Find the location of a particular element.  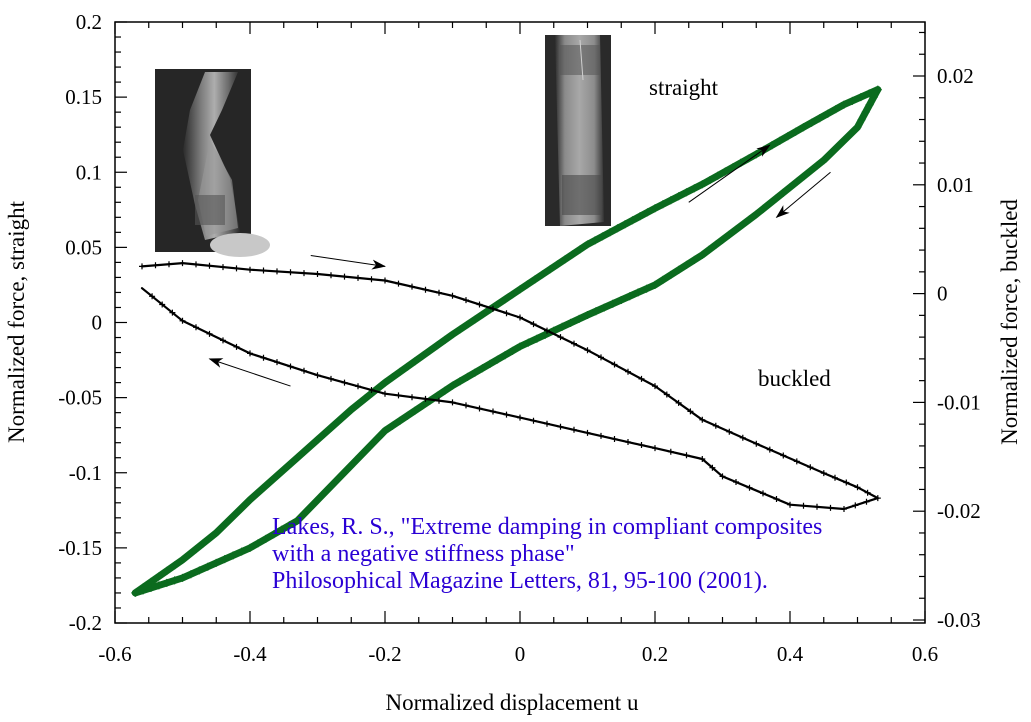

y-left-tick-label: -0.15 is located at coordinates (80, 548).